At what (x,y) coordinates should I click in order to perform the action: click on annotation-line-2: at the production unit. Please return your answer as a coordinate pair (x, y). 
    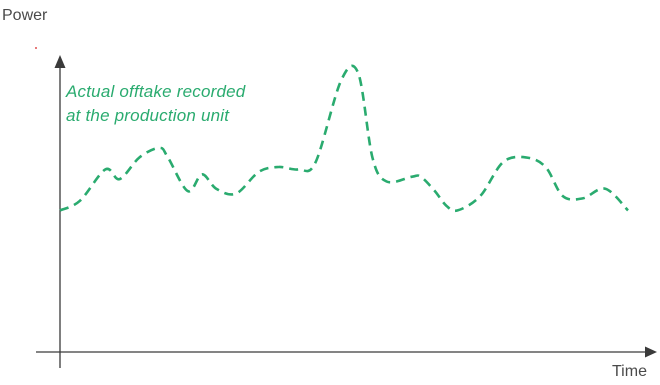
    Looking at the image, I should click on (148, 115).